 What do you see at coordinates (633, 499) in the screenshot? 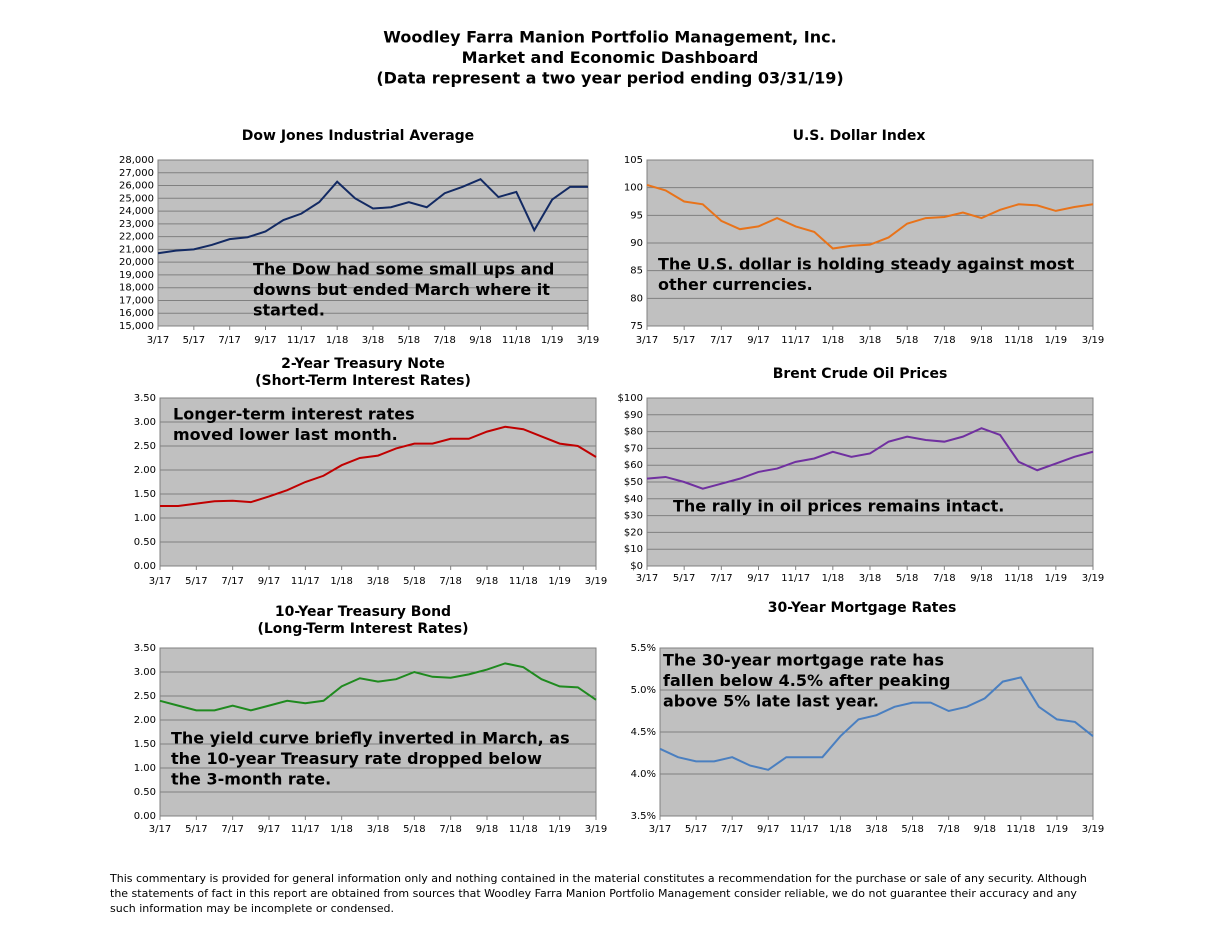
I see `y-tick-label: $40` at bounding box center [633, 499].